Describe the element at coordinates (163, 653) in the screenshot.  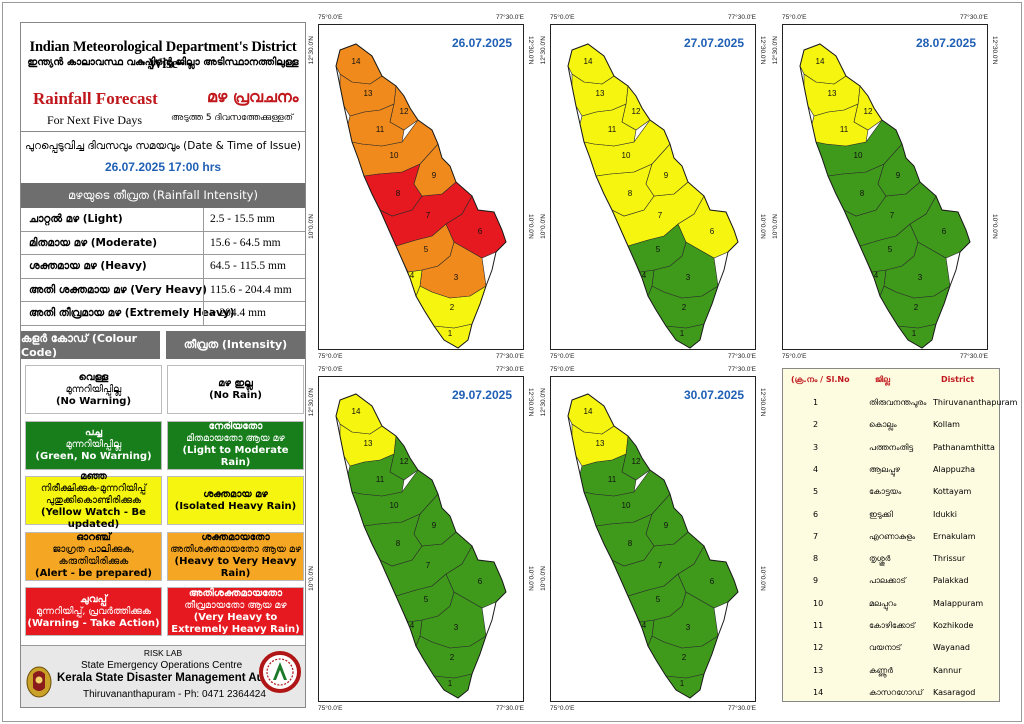
I see `risk-lab-label: RISK LAB` at that location.